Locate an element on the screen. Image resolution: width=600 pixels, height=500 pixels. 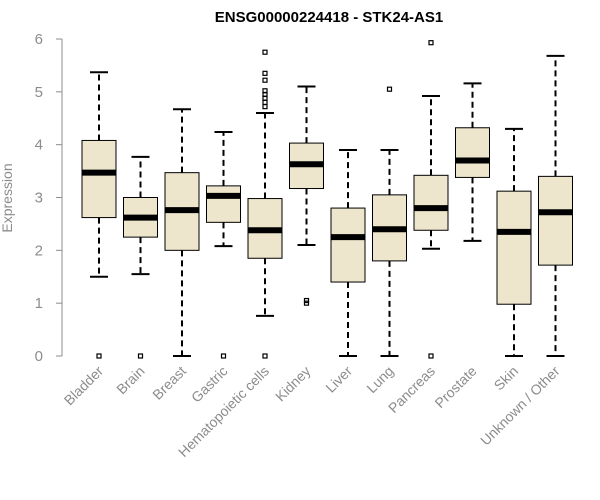
x-tick-label-kidney: Kidney is located at coordinates (293, 384).